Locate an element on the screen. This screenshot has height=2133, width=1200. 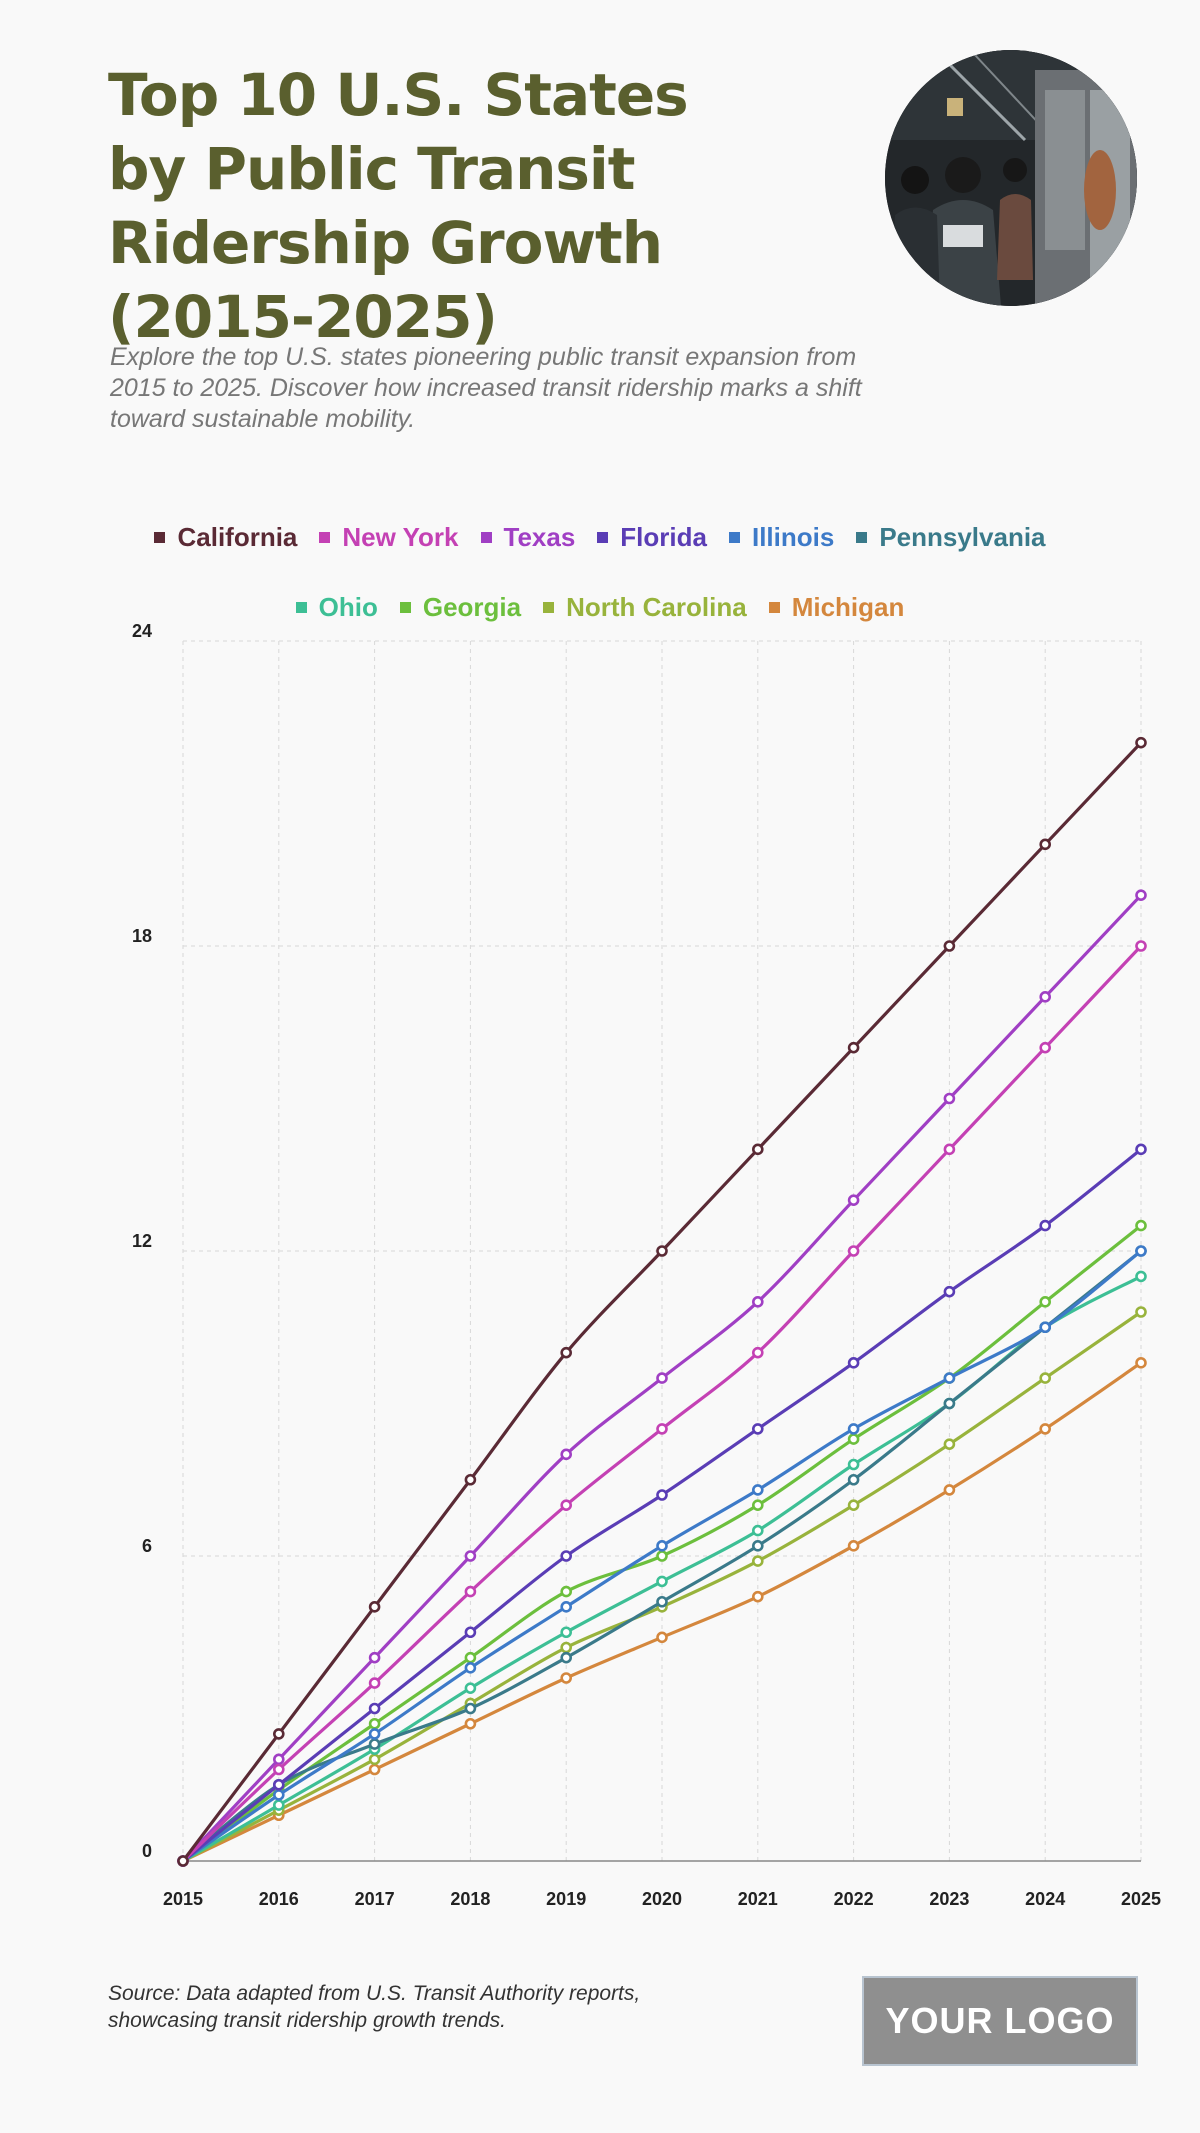
legend-label: Michigan is located at coordinates (848, 607).